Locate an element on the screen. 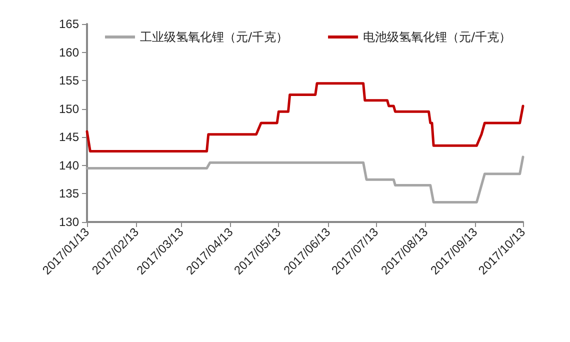 This screenshot has width=570, height=342. legend-label: 电池级氢氧化锂（元/千克） is located at coordinates (437, 37).